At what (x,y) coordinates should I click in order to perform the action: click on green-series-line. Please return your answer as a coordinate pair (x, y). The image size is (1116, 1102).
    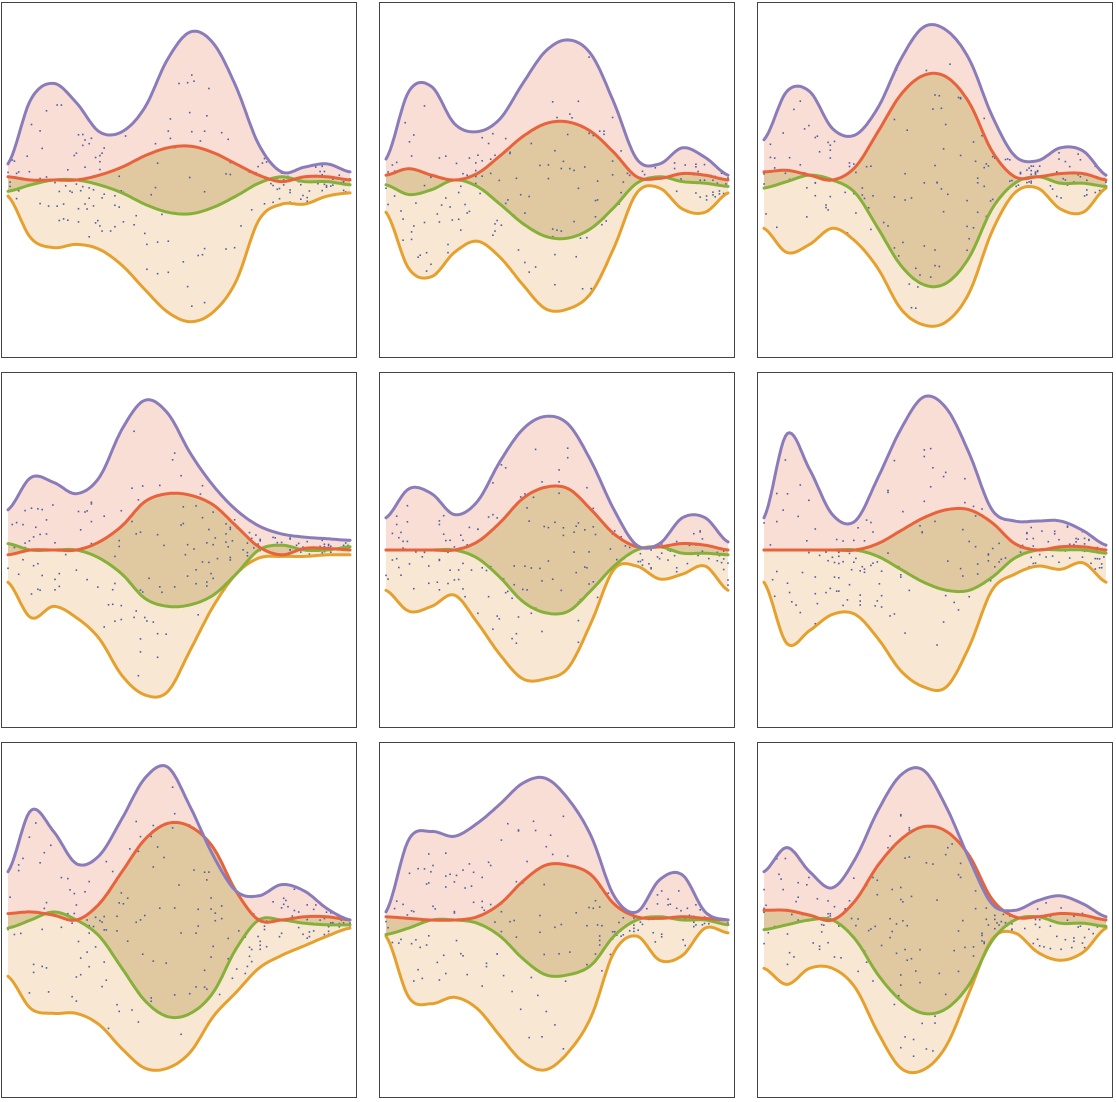
    Looking at the image, I should click on (557, 208).